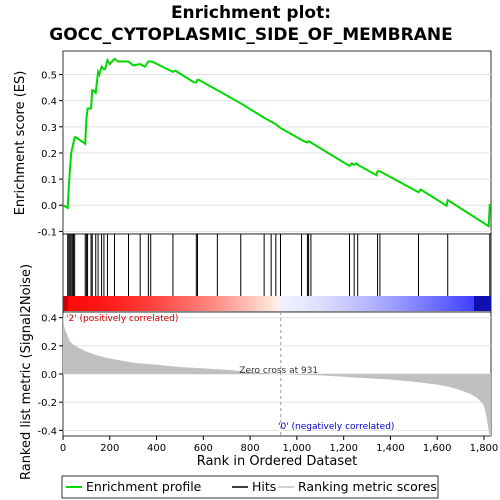 The height and width of the screenshot is (500, 500). Describe the element at coordinates (277, 273) in the screenshot. I see `hits-panel` at that location.